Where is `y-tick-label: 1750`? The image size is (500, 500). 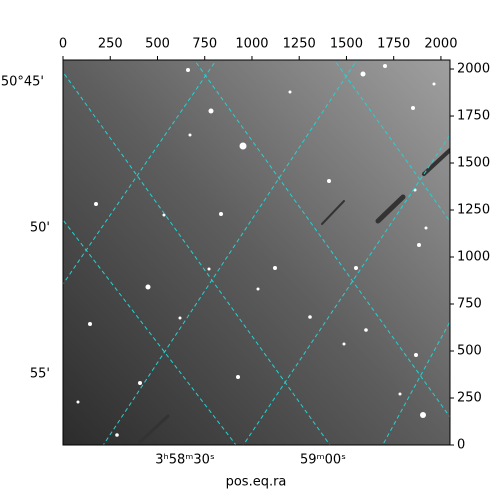
y-tick-label: 1750 is located at coordinates (473, 116).